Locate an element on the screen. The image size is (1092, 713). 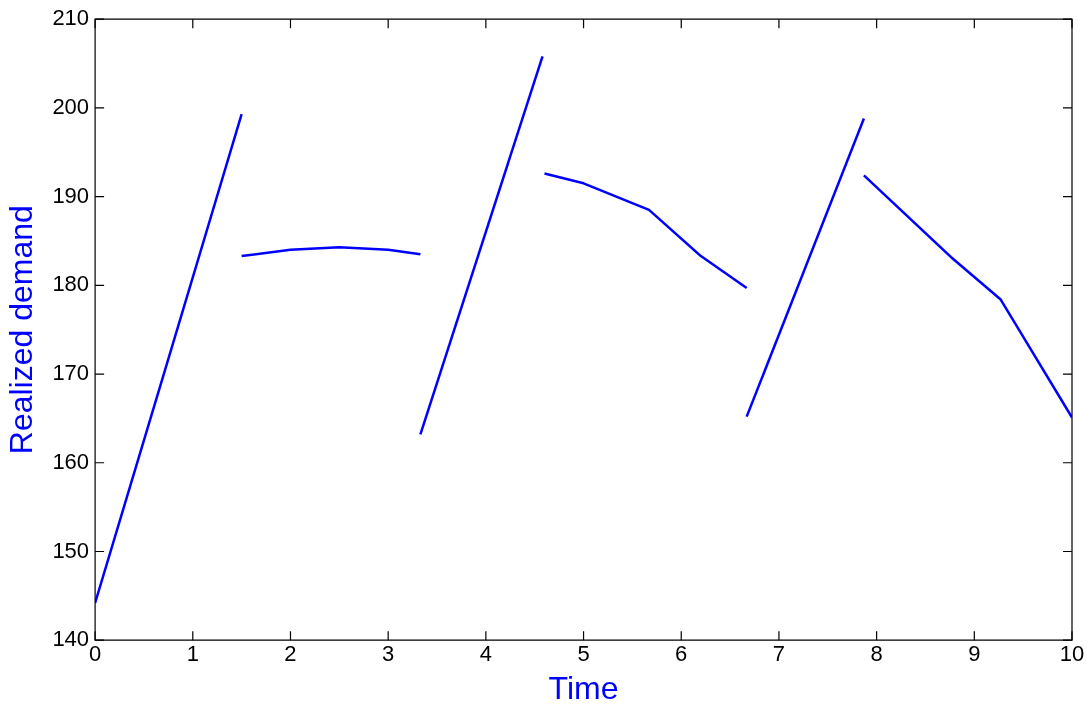
x-axis-title: Time is located at coordinates (583, 687).